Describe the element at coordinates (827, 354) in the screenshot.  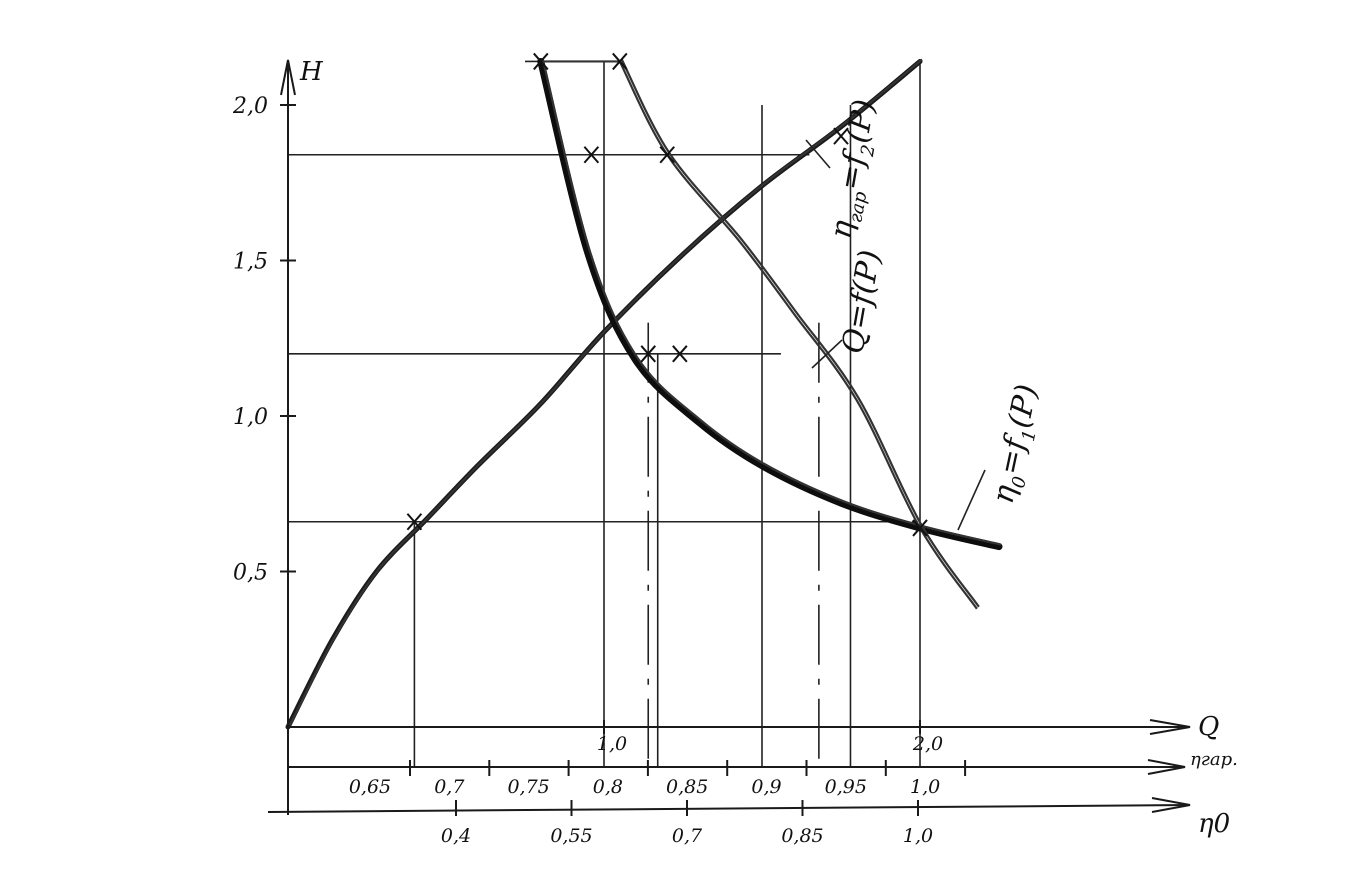
I see `leader-q` at that location.